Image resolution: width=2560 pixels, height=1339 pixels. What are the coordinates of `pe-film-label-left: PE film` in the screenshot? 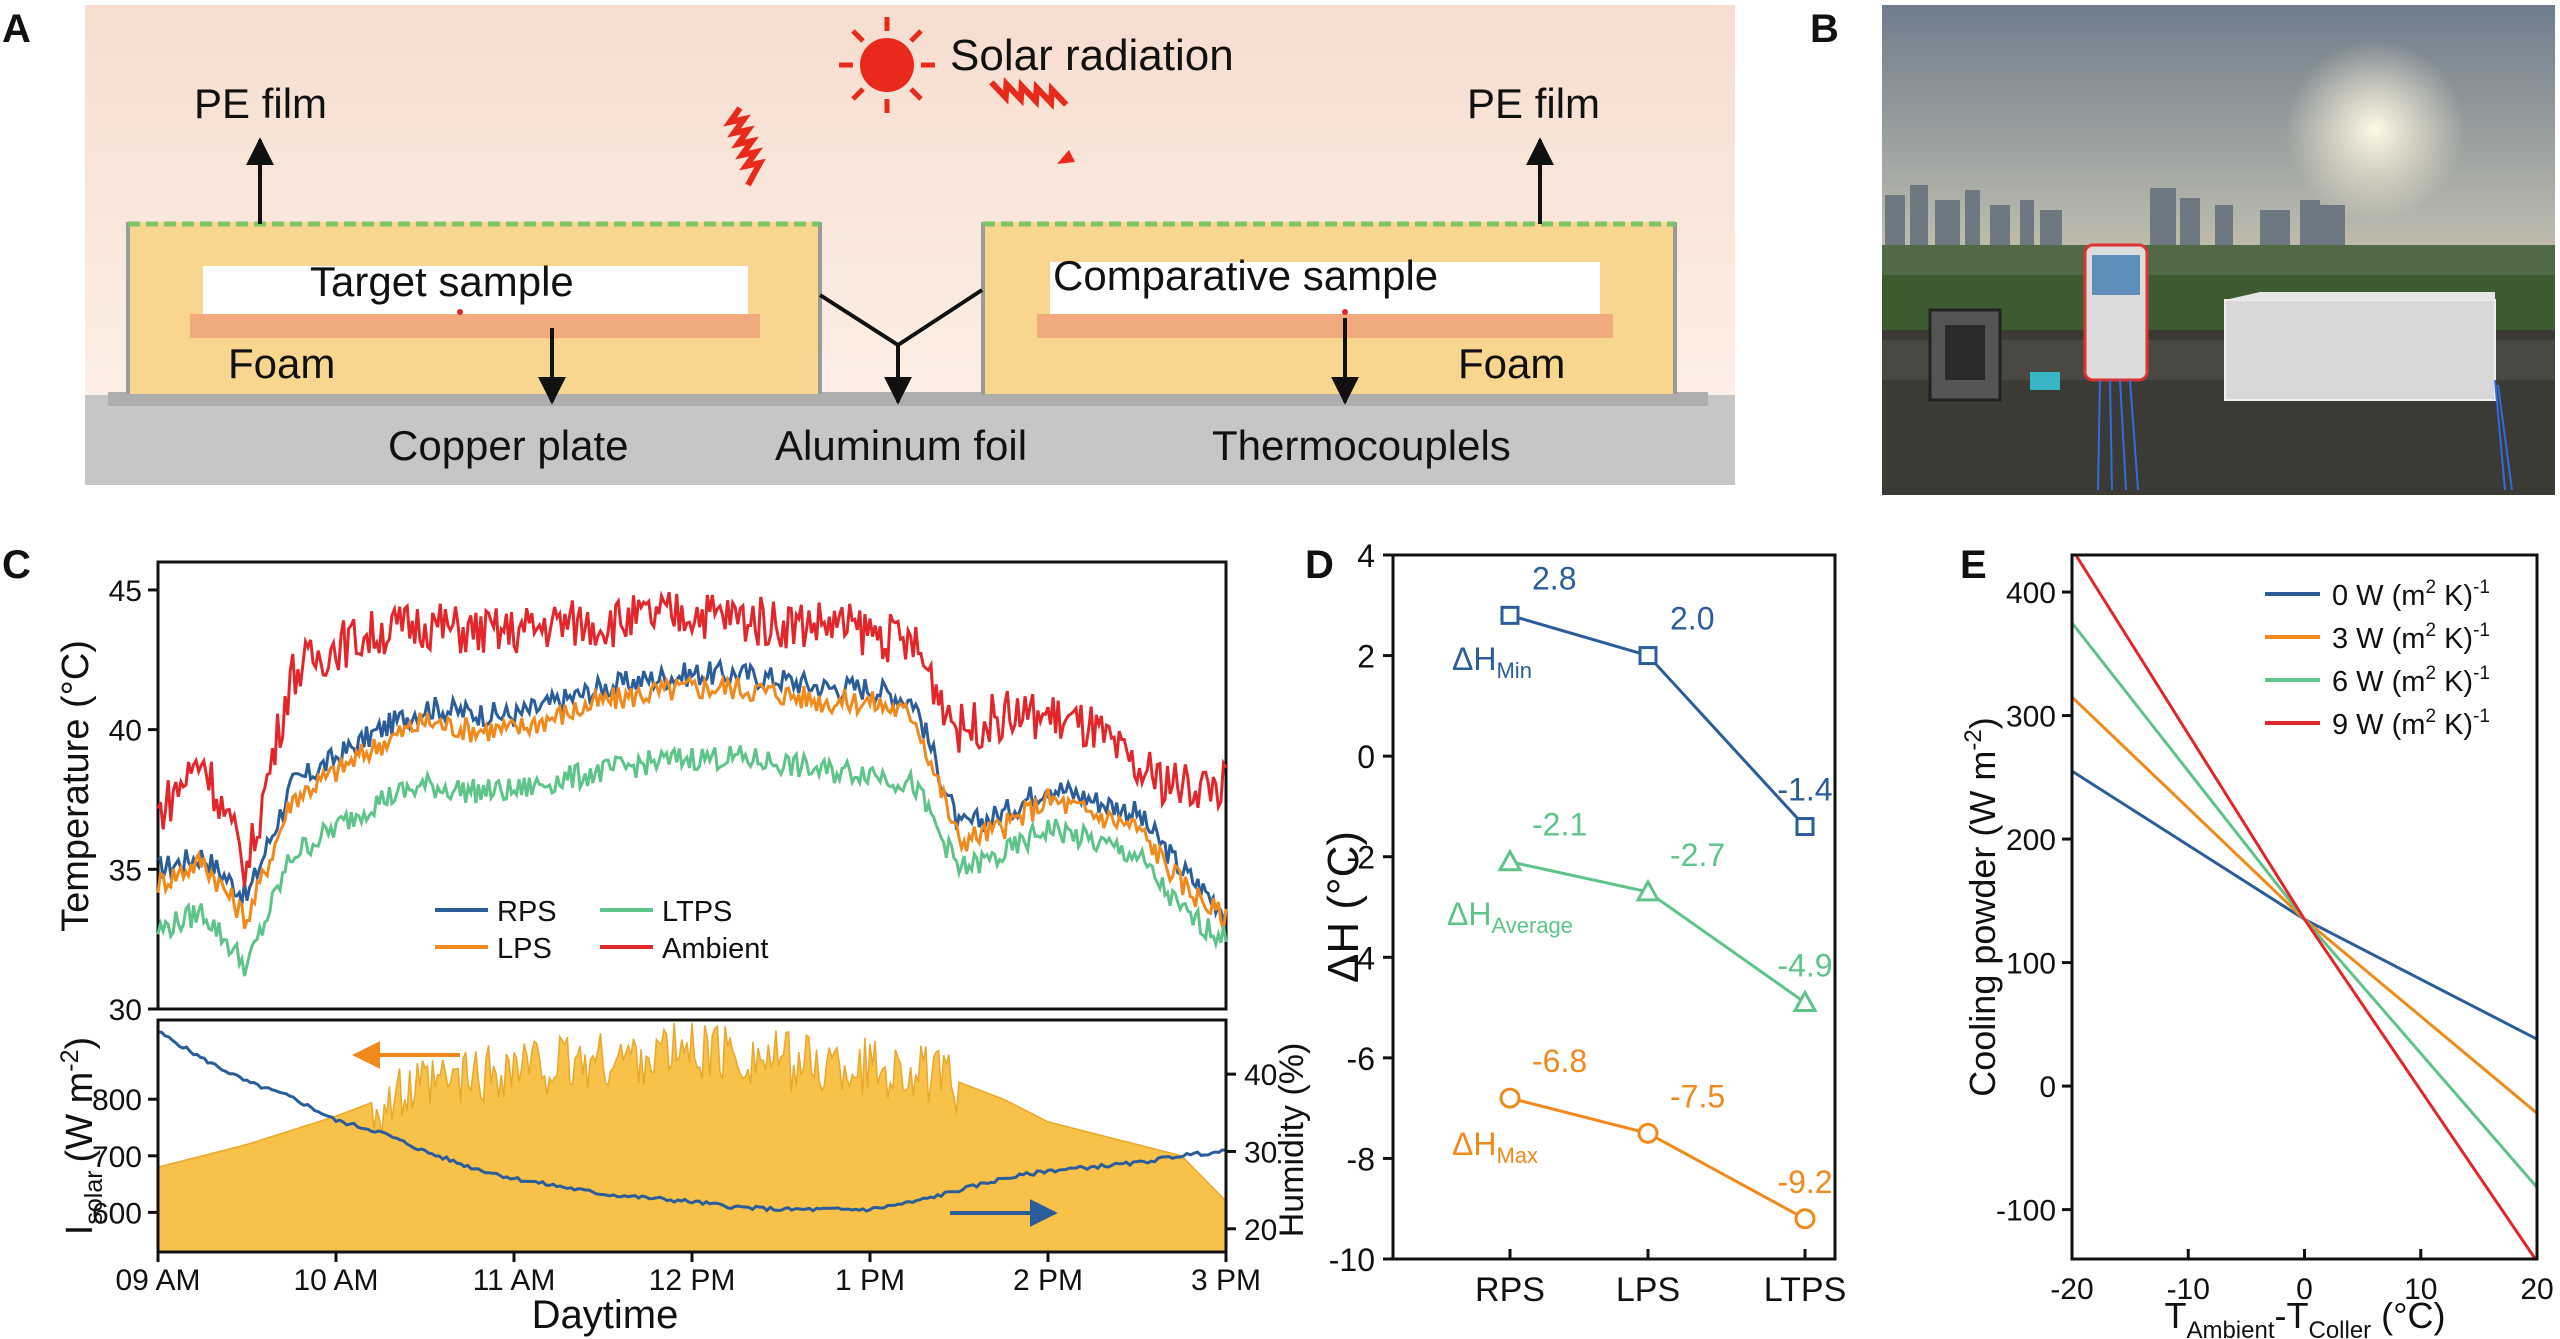 It's located at (260, 103).